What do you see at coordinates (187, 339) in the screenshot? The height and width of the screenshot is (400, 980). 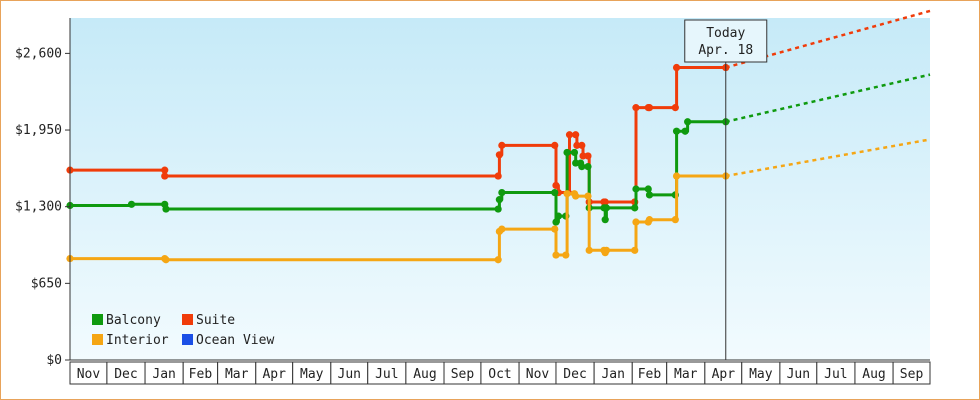 I see `legend-swatch-ocean-view` at bounding box center [187, 339].